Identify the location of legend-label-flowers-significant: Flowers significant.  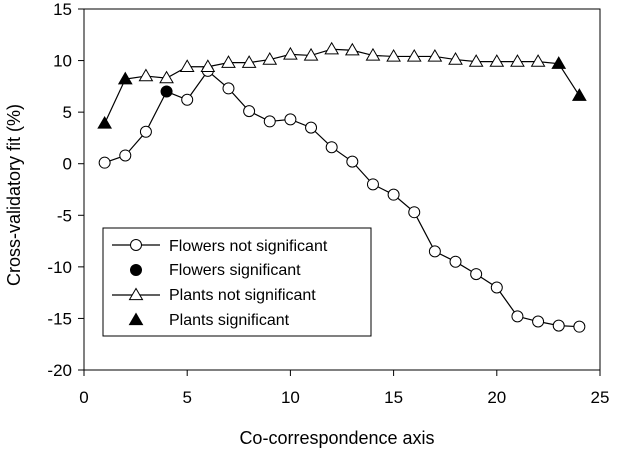
(235, 270).